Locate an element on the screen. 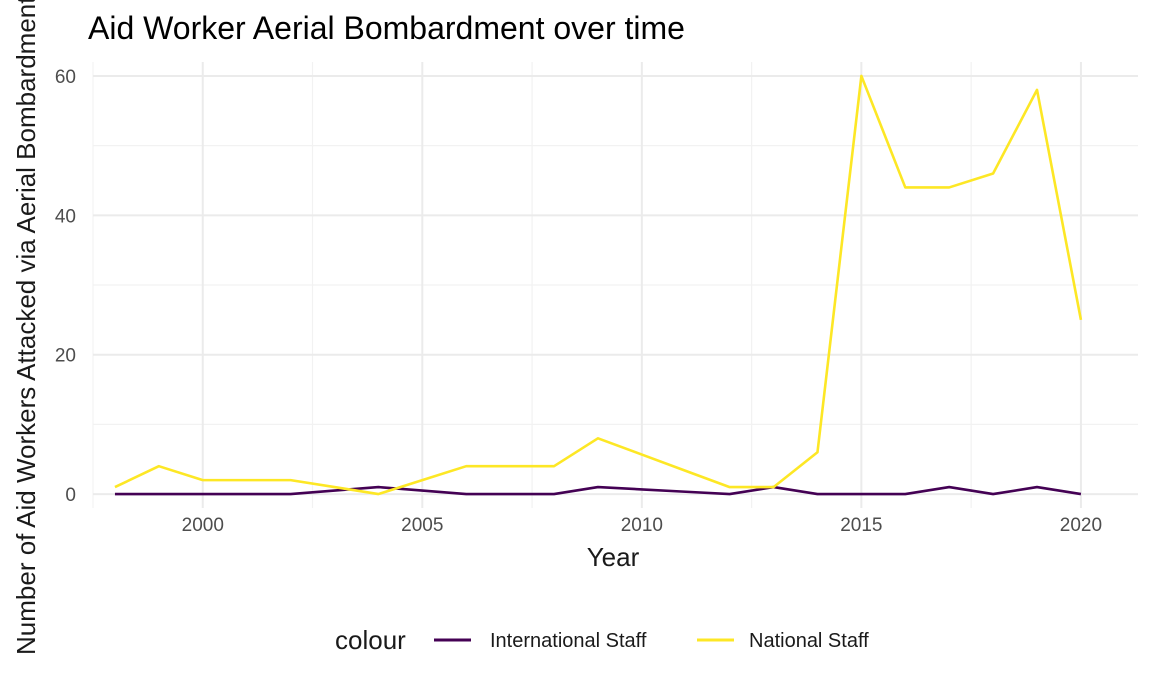  y-axis-ticks: 0 20 40 60 is located at coordinates (65, 286).